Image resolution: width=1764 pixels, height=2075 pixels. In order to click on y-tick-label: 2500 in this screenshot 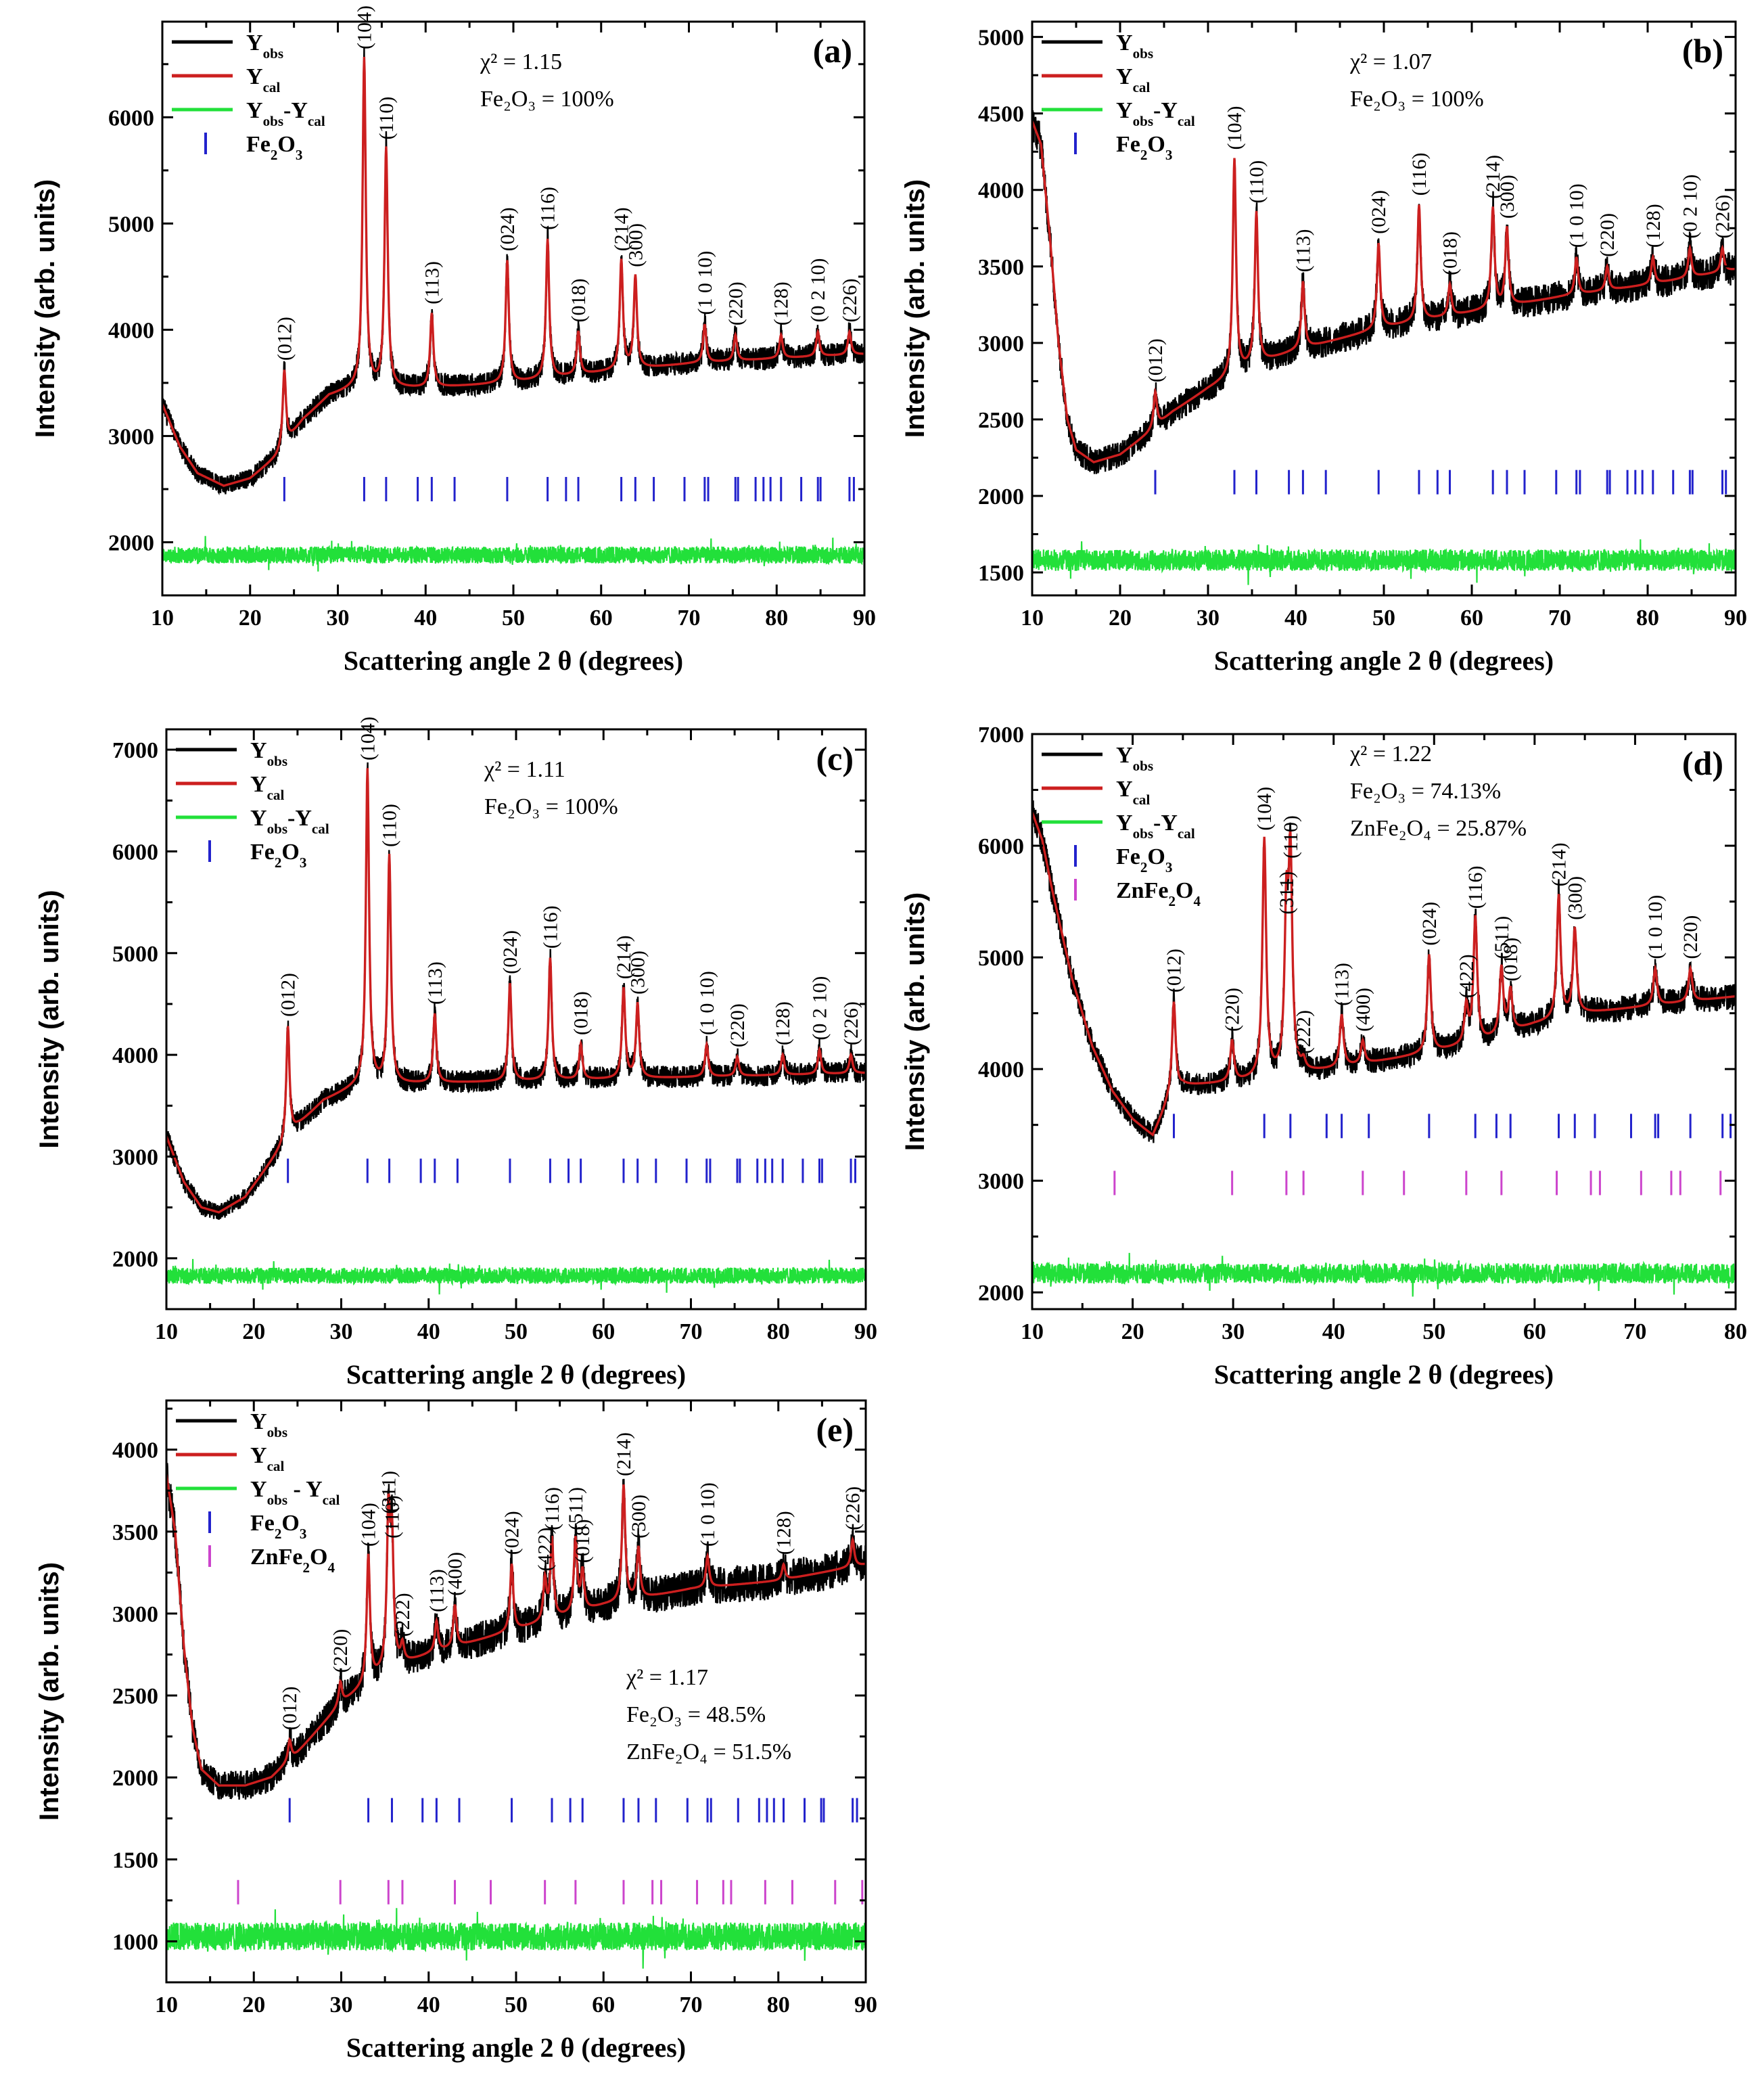, I will do `click(135, 1696)`.